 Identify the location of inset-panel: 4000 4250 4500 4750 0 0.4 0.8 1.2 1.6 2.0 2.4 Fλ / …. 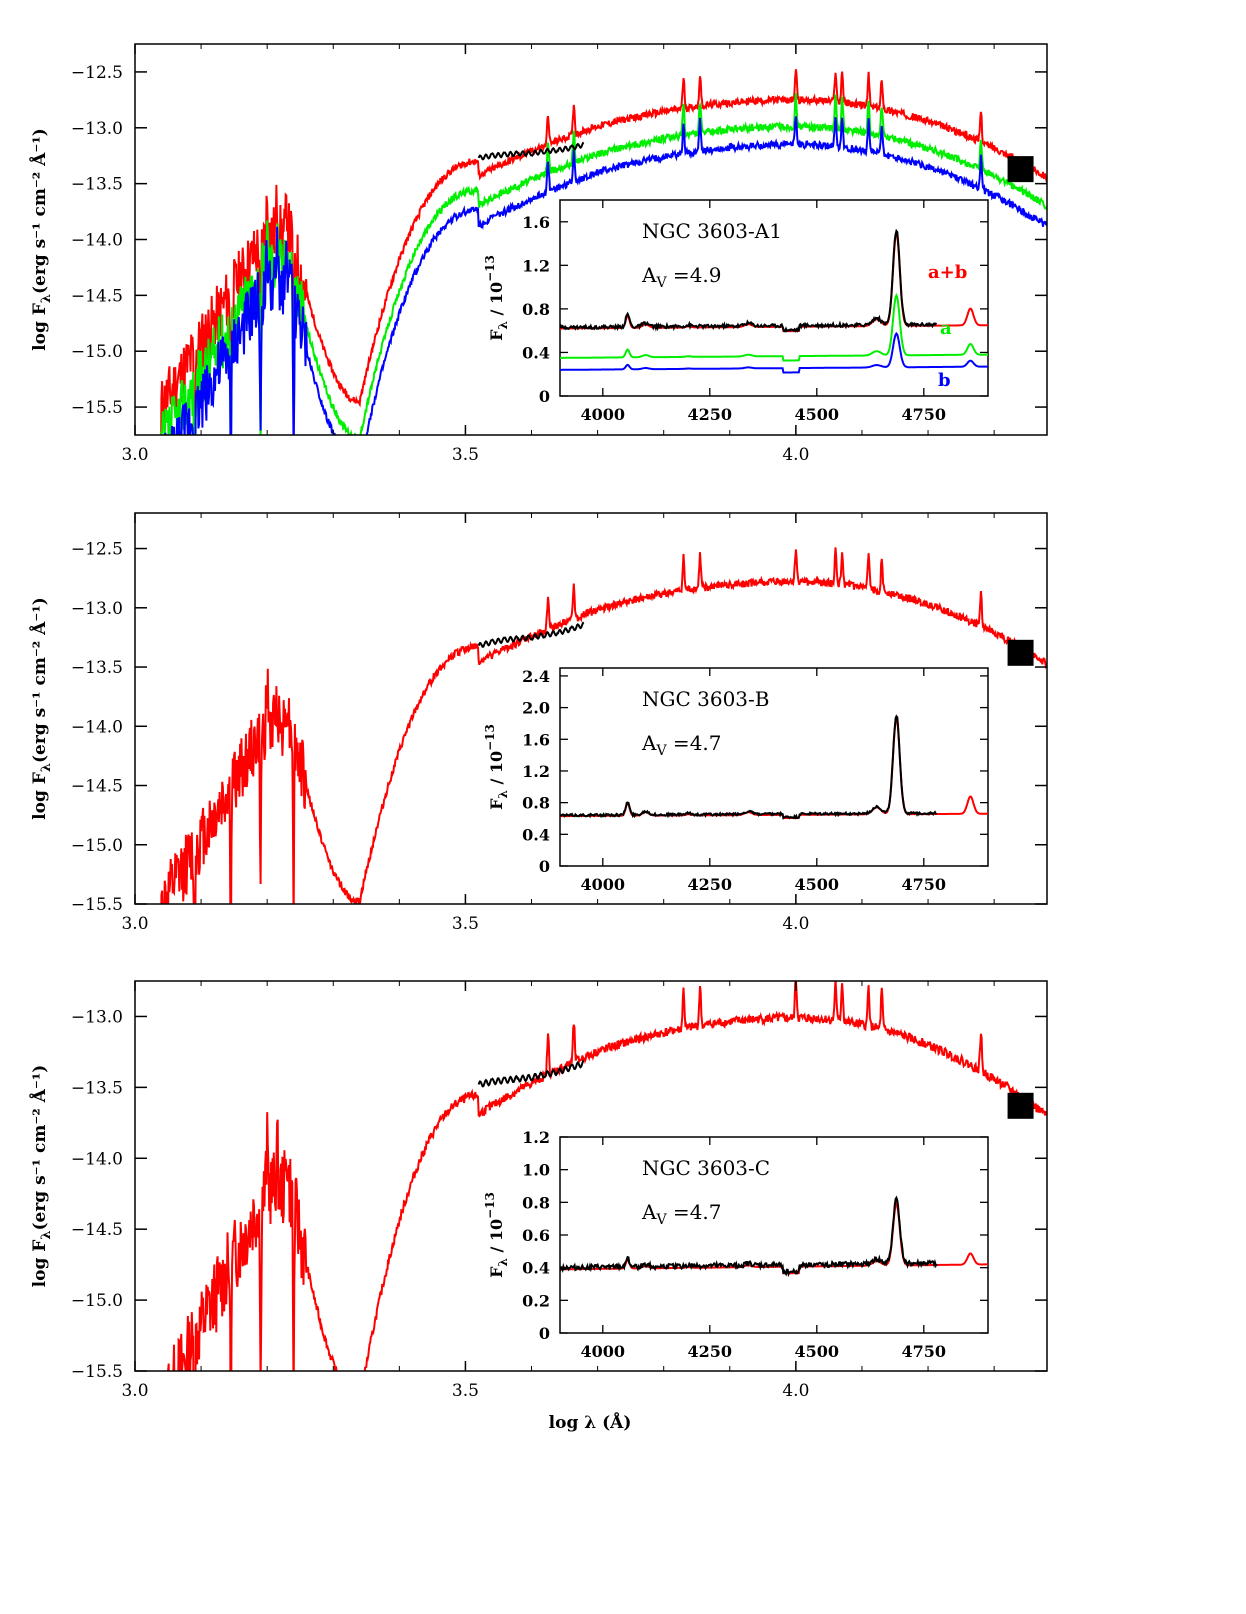
(736, 780).